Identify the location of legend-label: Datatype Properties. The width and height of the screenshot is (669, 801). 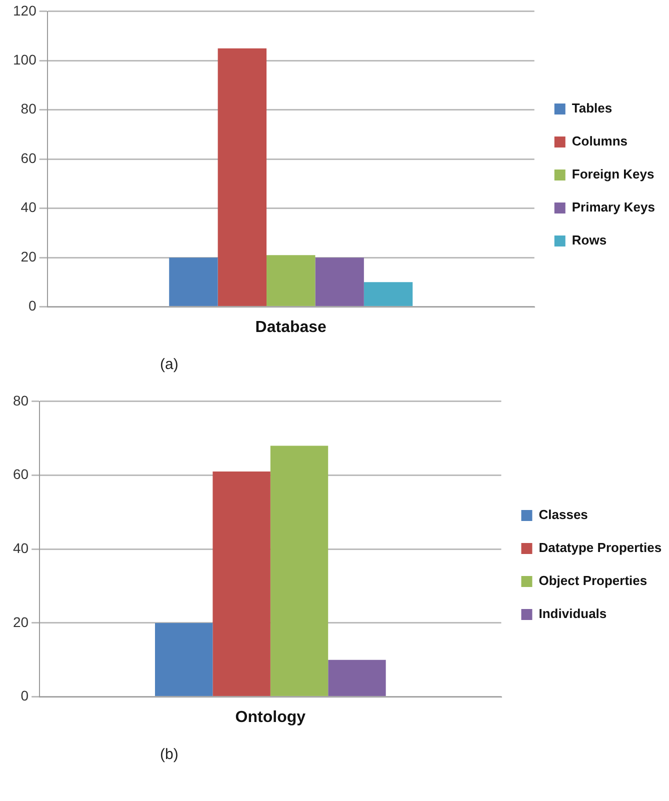
(600, 548).